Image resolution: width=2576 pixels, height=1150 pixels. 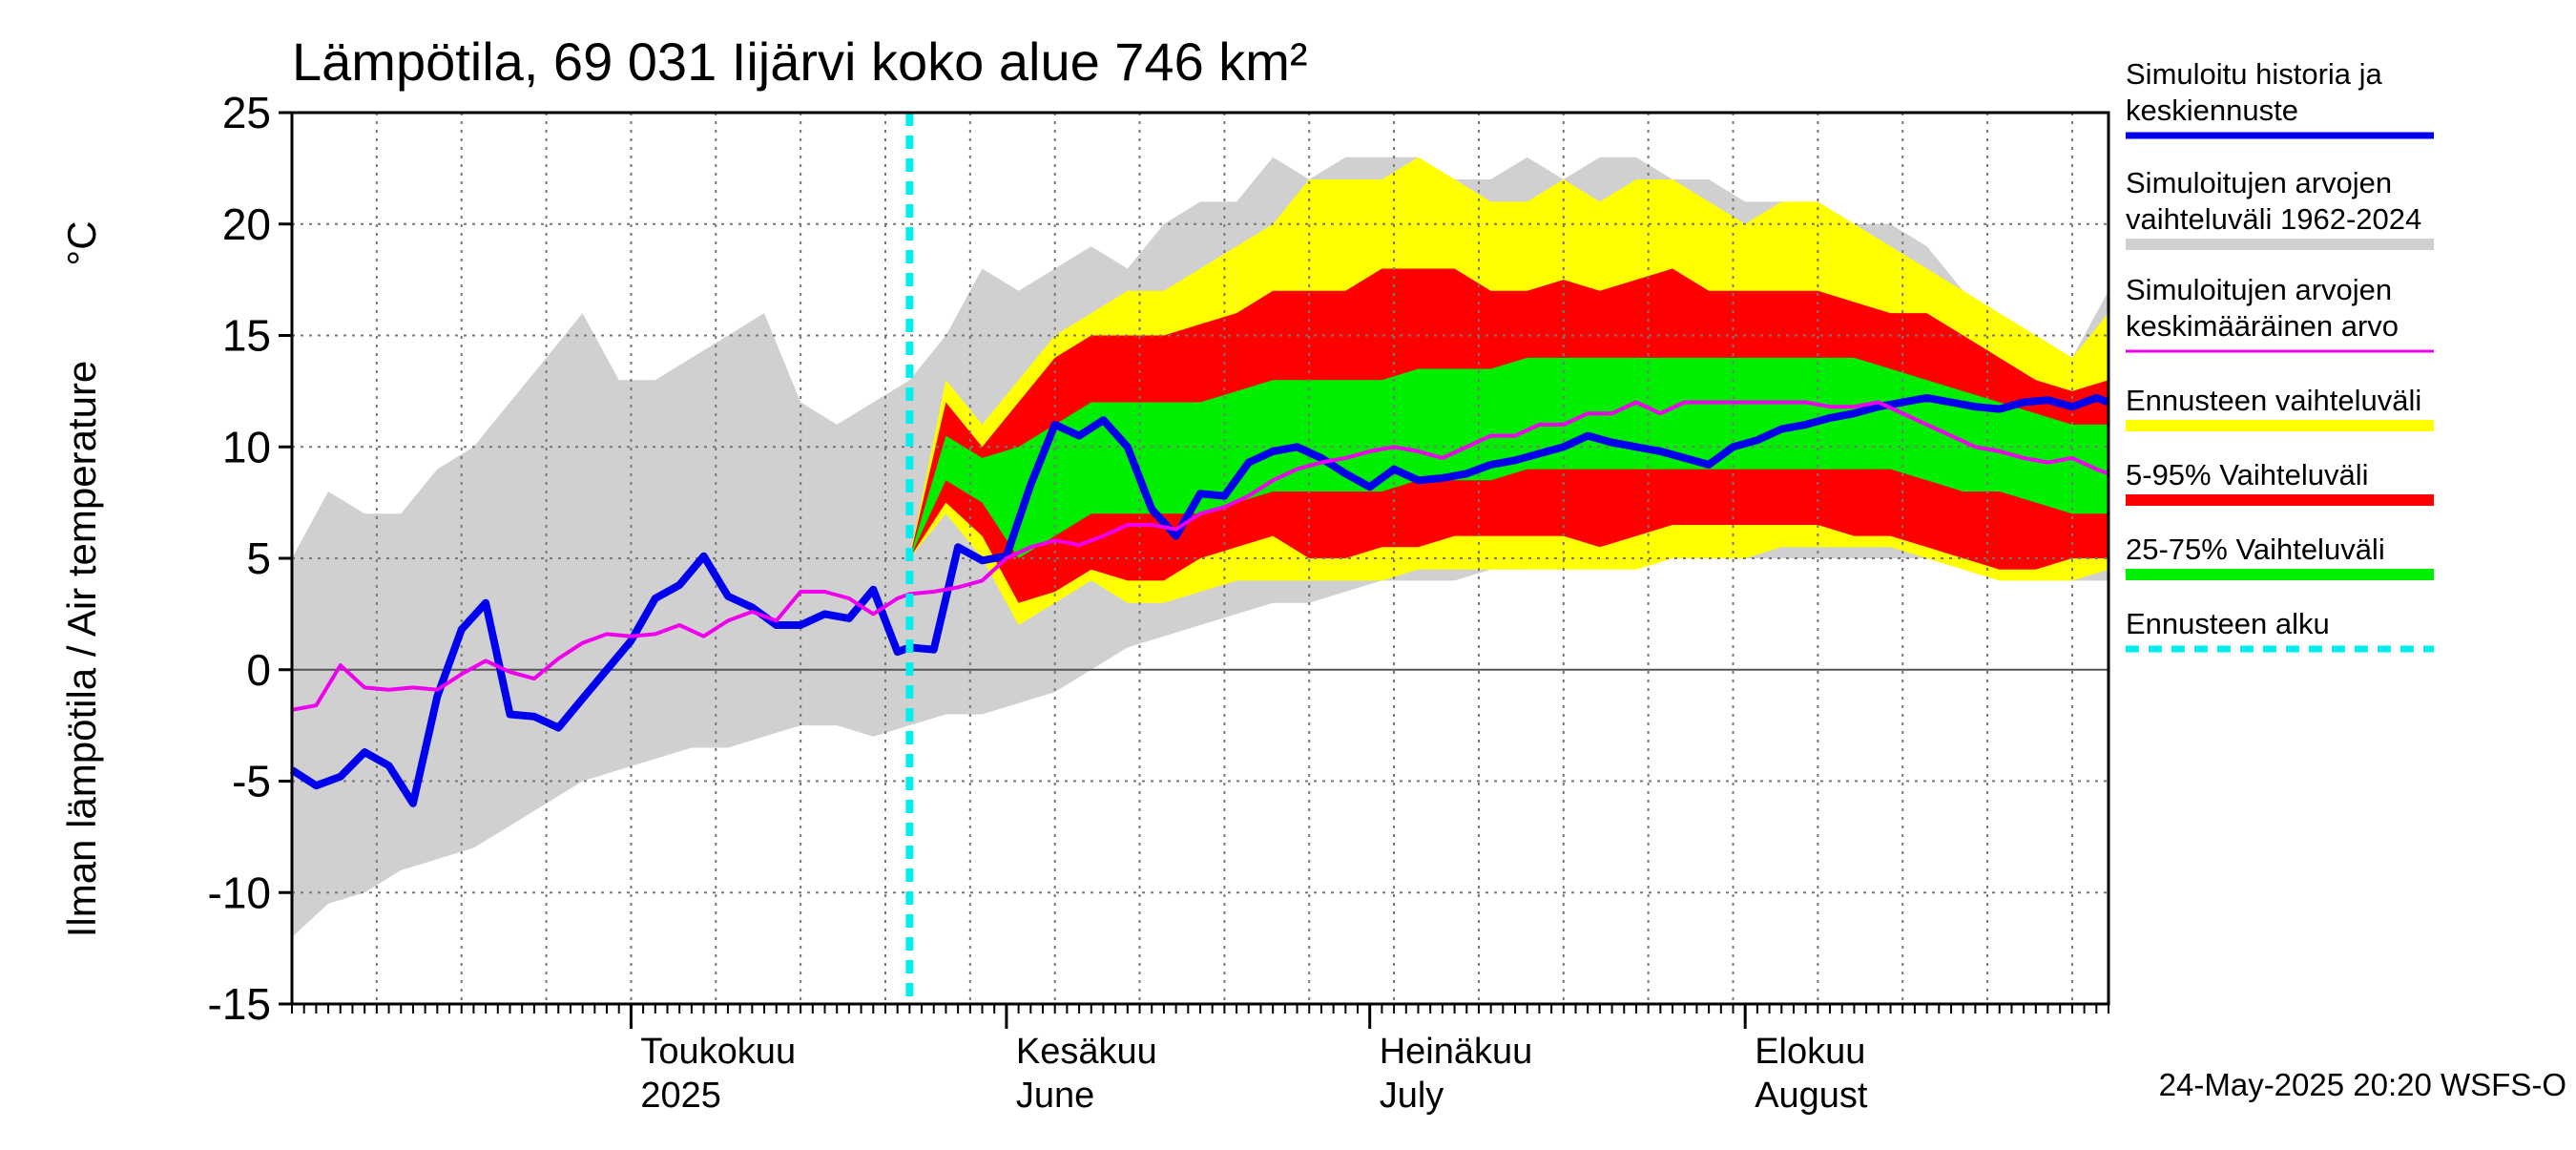 I want to click on y-axis-label-group: Ilman lämpötila / Air temperature °C, so click(x=81, y=578).